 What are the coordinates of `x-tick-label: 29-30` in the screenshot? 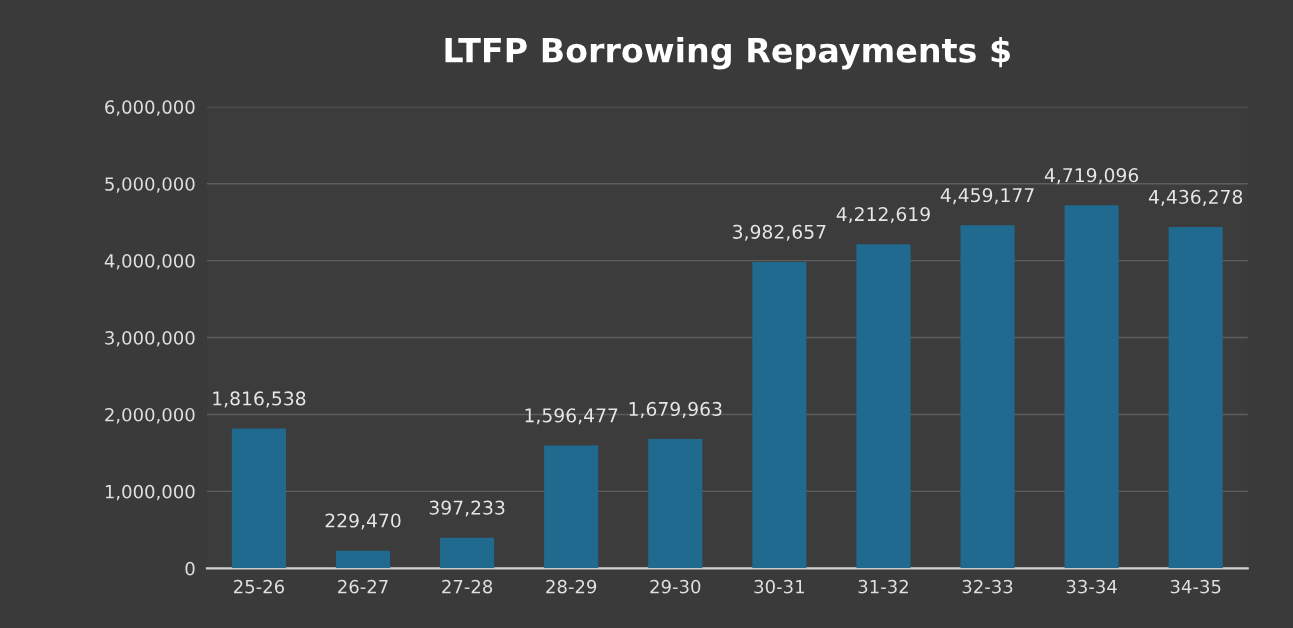 It's located at (675, 586).